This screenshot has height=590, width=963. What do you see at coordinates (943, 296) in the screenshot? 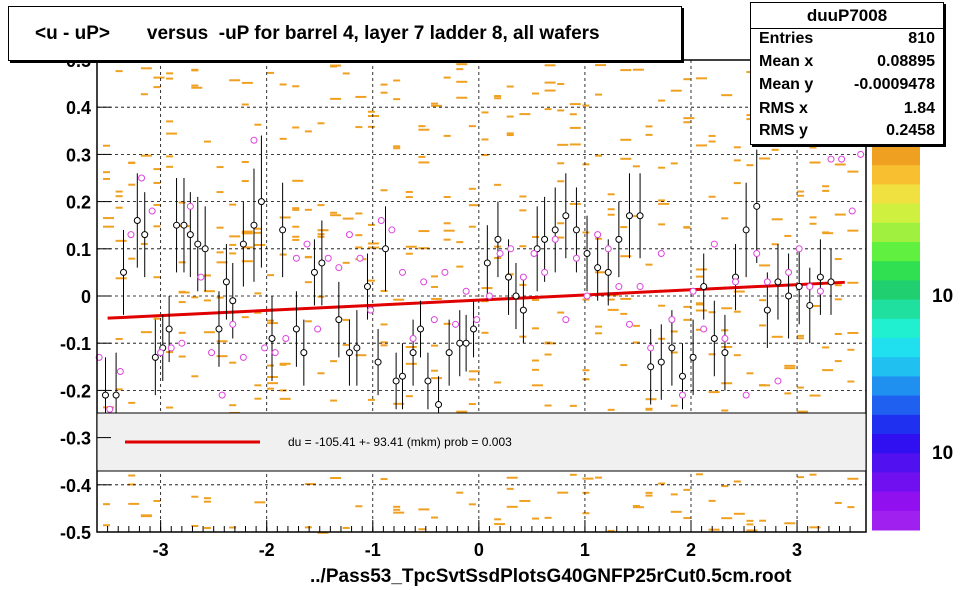
I see `colorbar-label-upper: 10` at bounding box center [943, 296].